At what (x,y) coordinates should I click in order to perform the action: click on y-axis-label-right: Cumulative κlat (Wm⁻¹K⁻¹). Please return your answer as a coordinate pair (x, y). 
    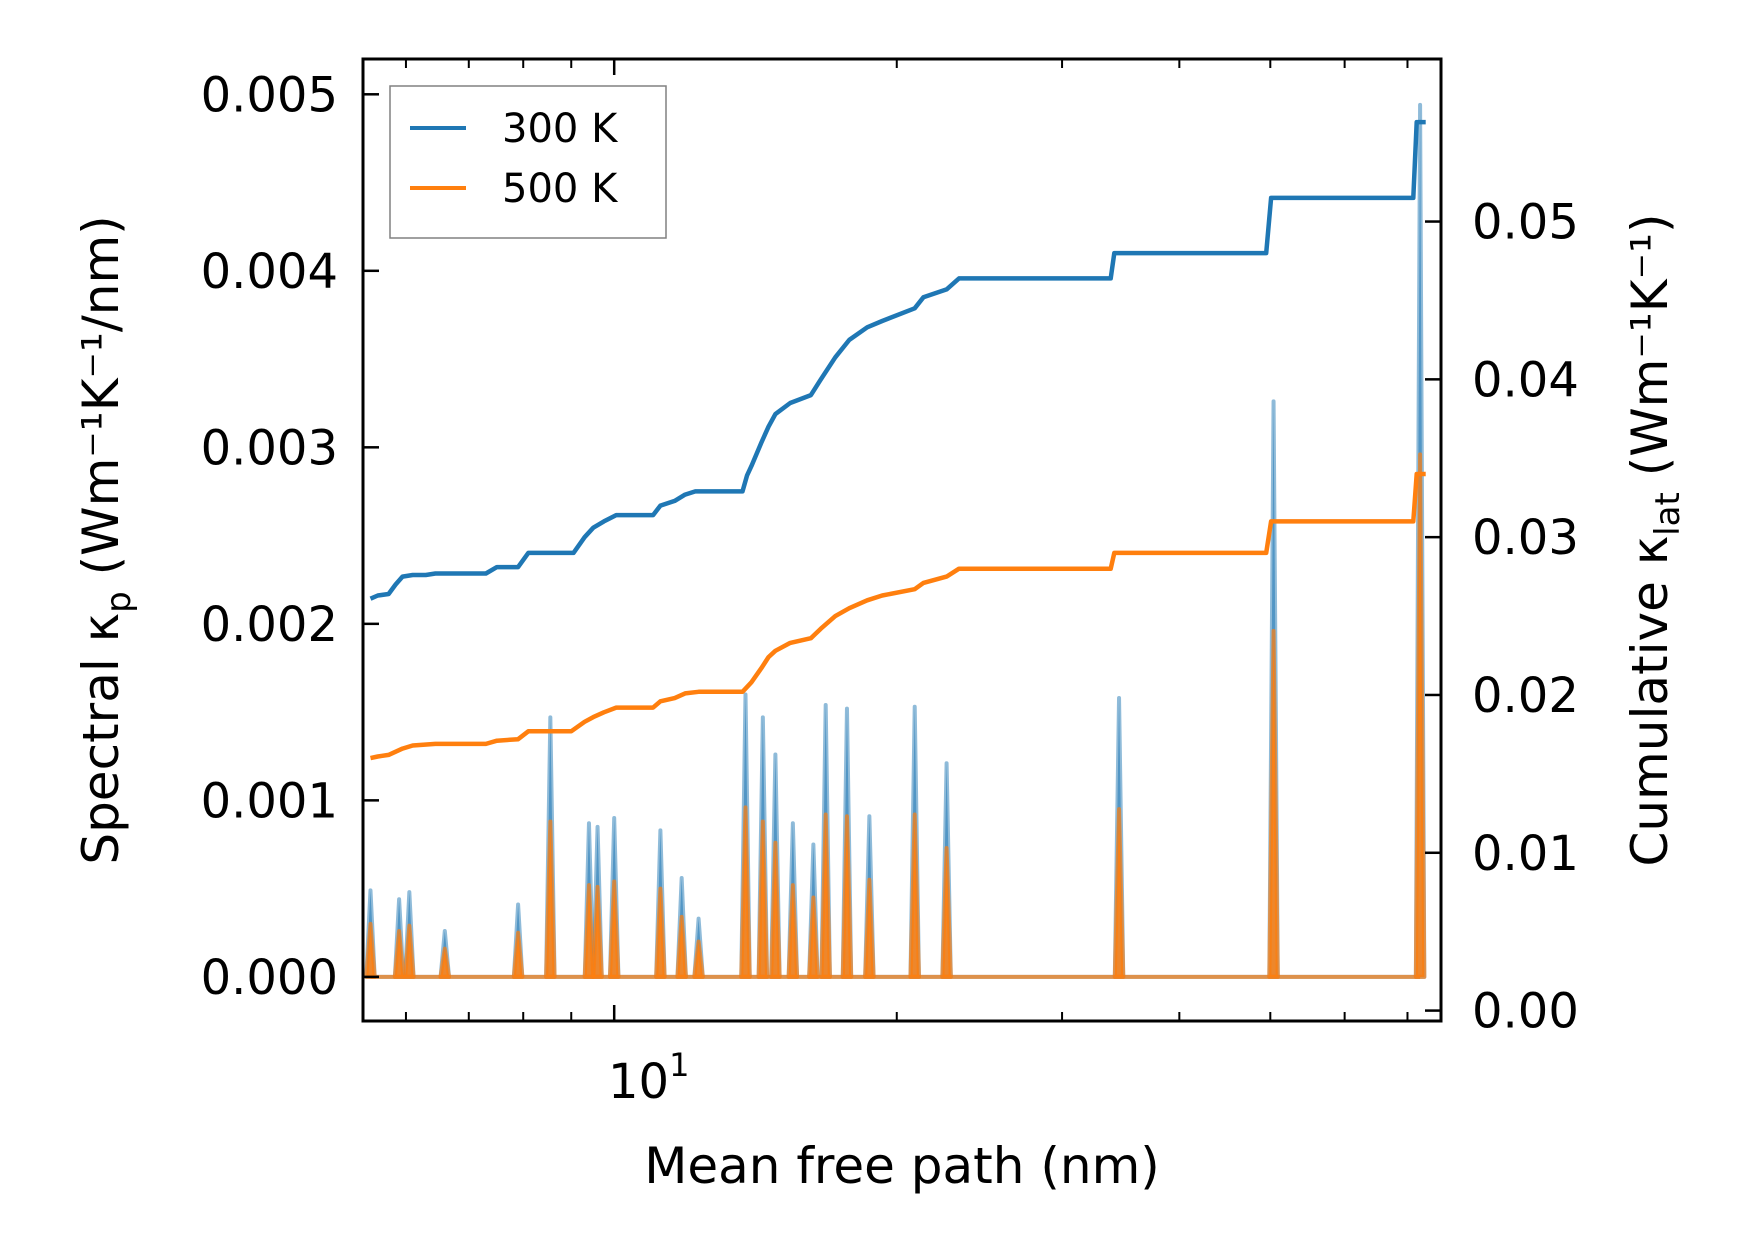
    Looking at the image, I should click on (1654, 539).